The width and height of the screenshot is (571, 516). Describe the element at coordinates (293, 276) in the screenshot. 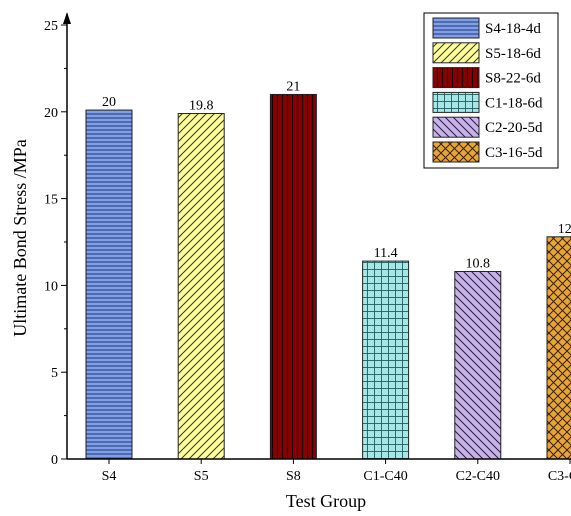

I see `bar-s8` at that location.